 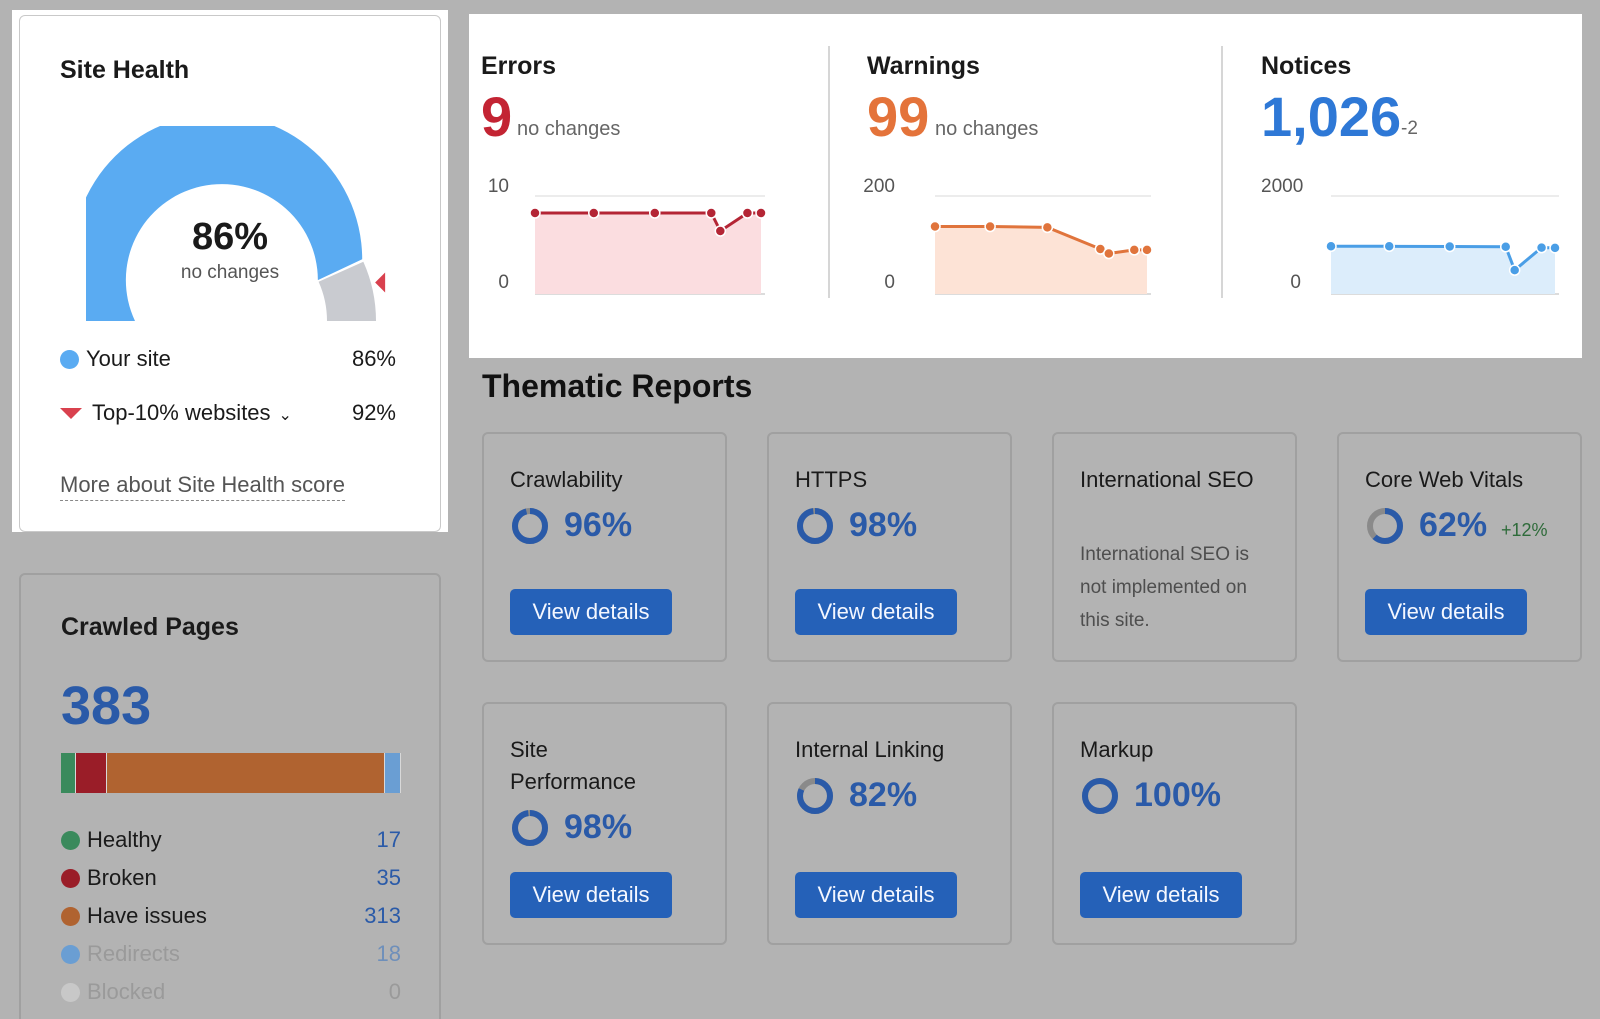 I want to click on crawled-row-value: 17, so click(x=388, y=839).